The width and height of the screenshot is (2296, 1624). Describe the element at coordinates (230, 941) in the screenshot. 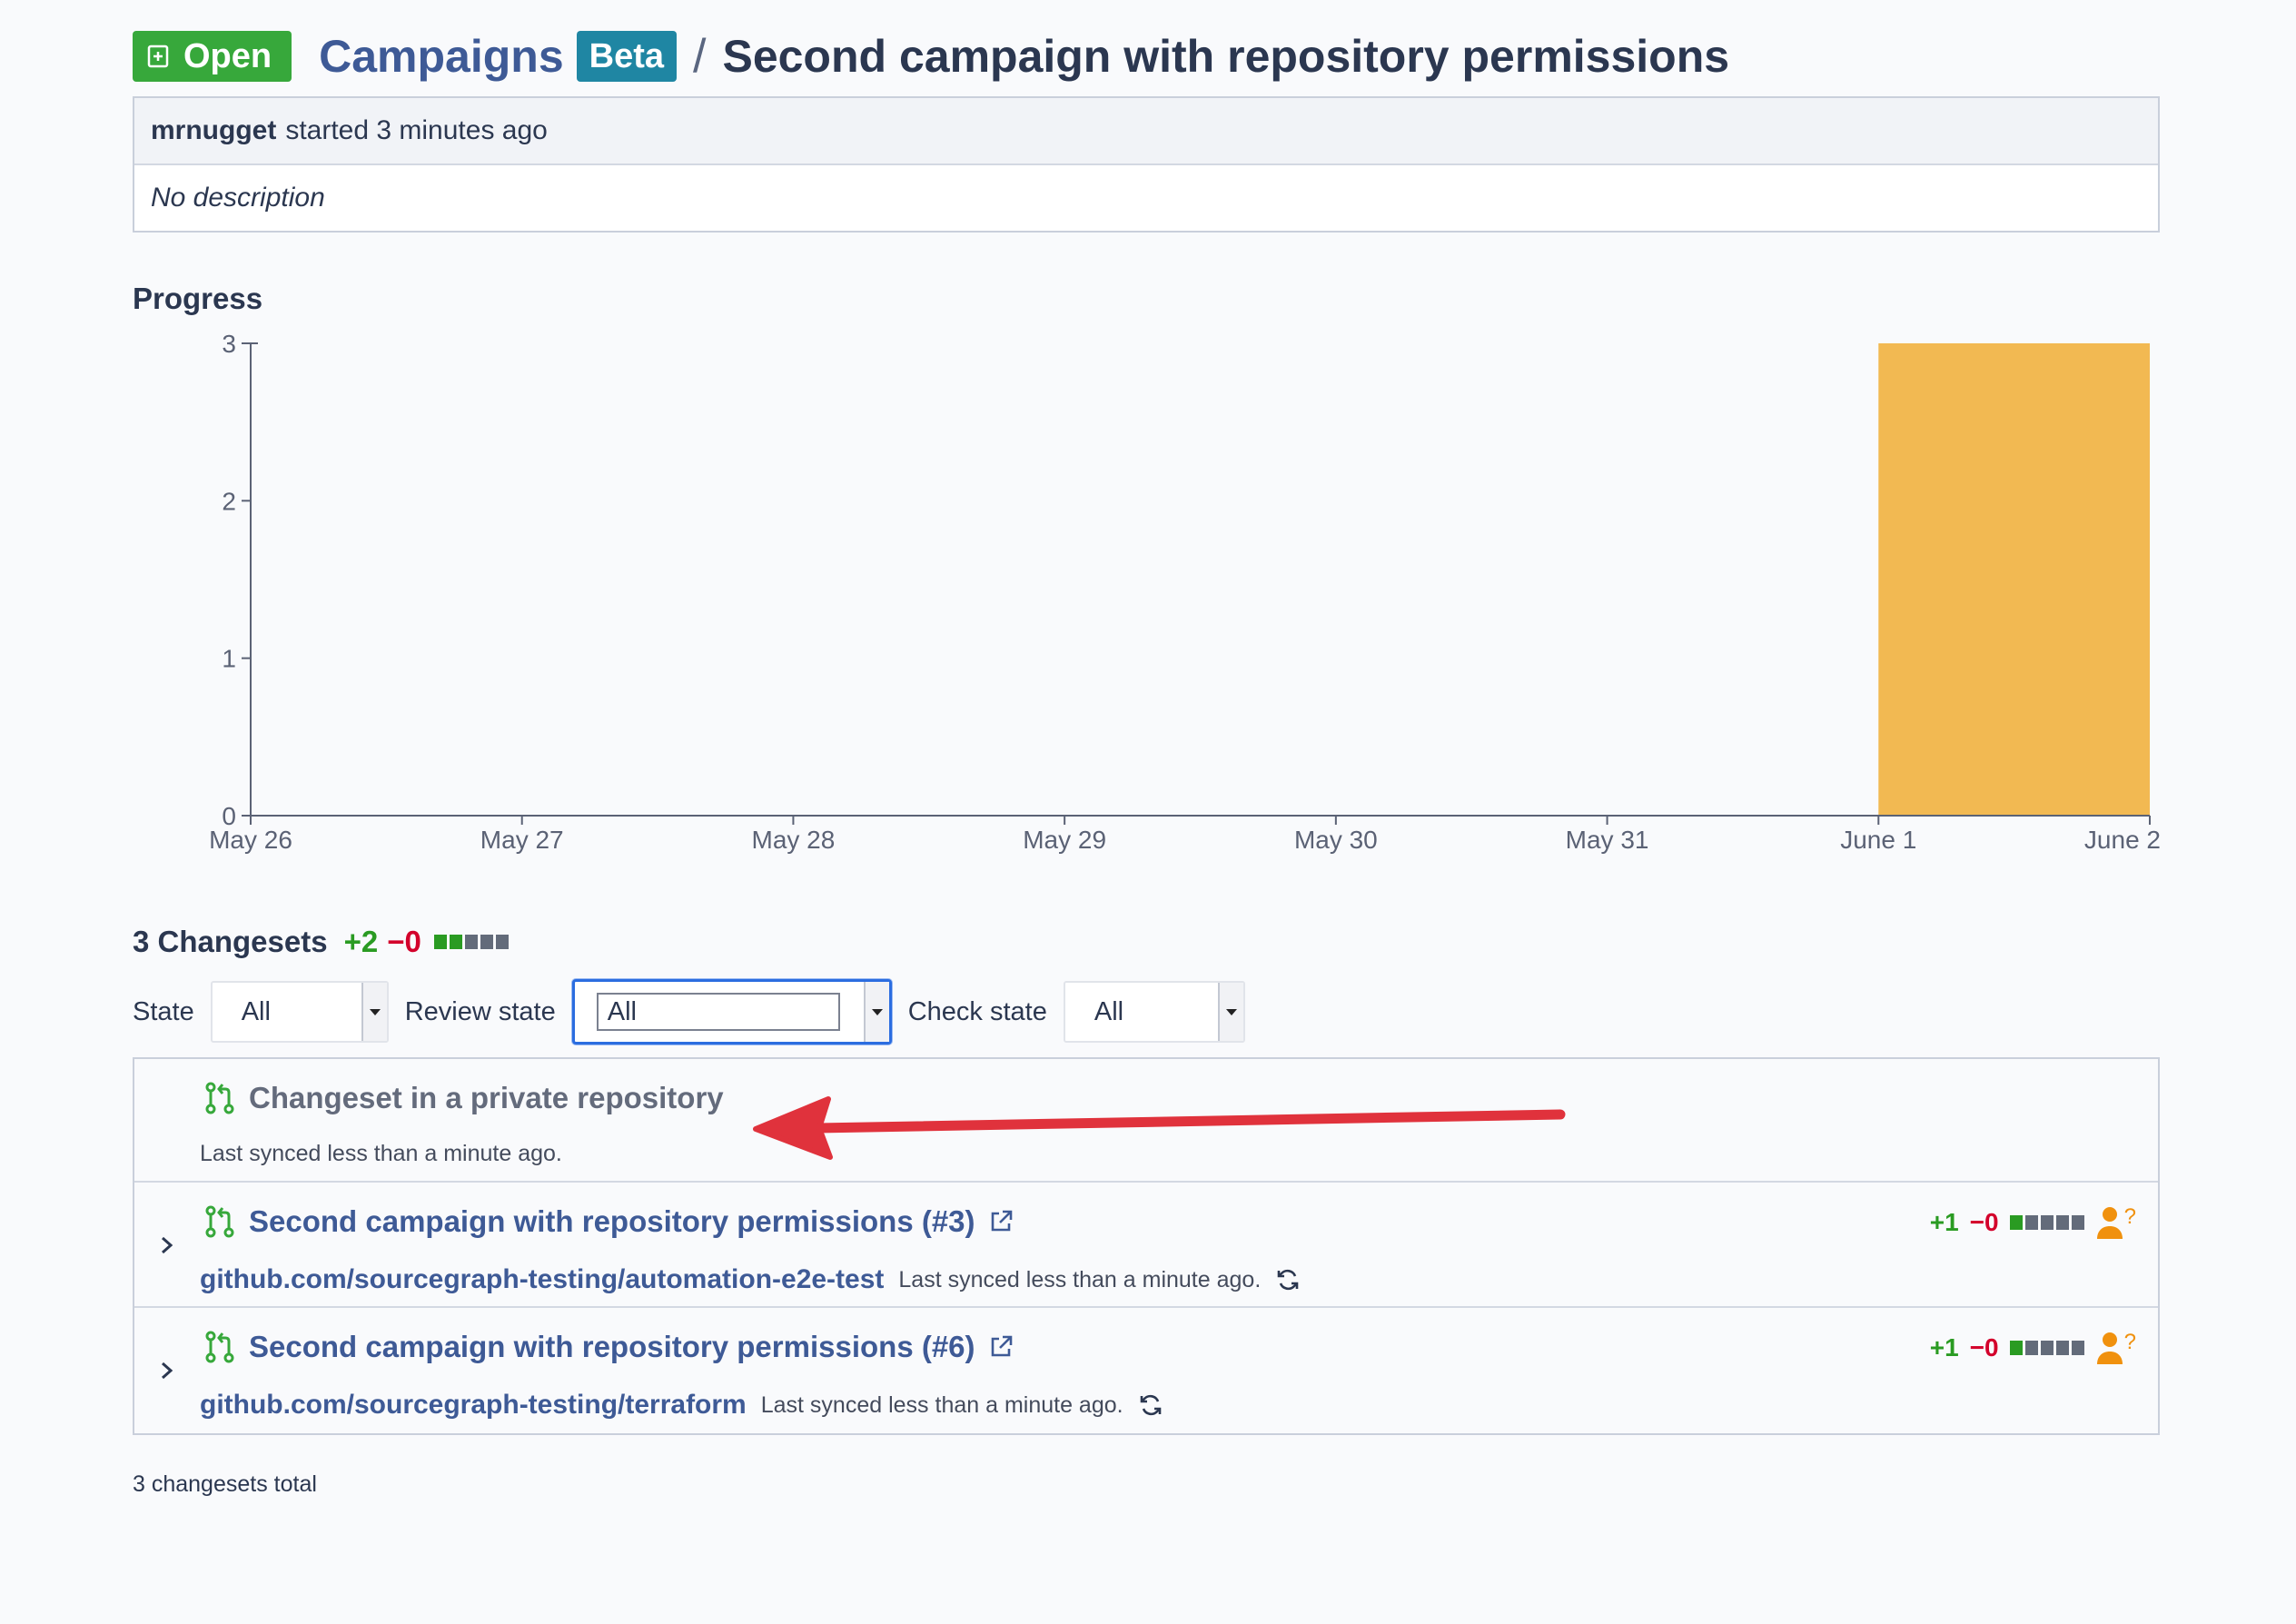

I see `changesets-count: 3 Changesets` at that location.